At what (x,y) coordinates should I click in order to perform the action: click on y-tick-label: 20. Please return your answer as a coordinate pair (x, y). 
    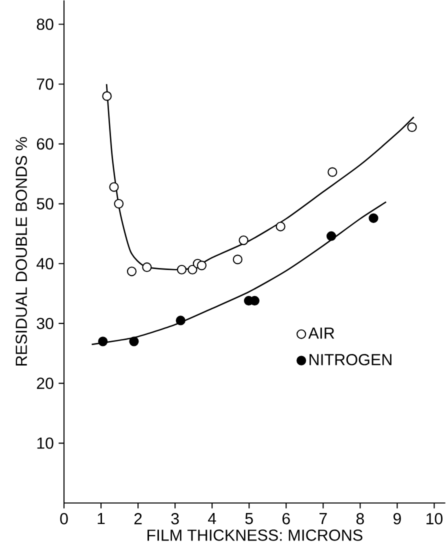
    Looking at the image, I should click on (45, 383).